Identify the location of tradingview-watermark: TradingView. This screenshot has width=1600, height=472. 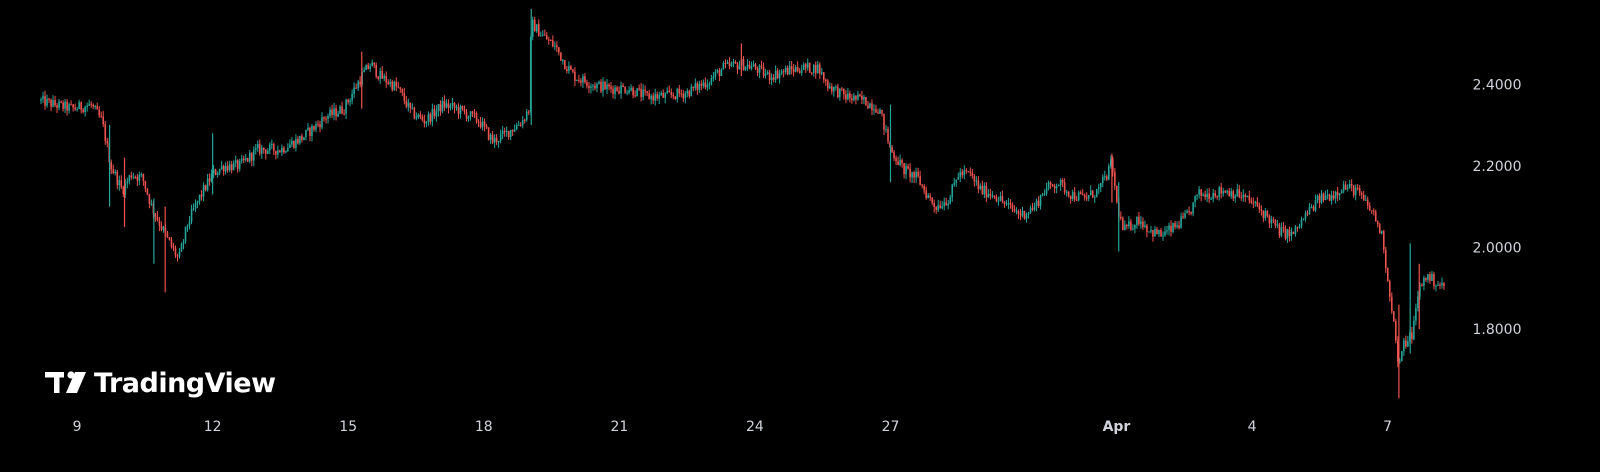
(160, 383).